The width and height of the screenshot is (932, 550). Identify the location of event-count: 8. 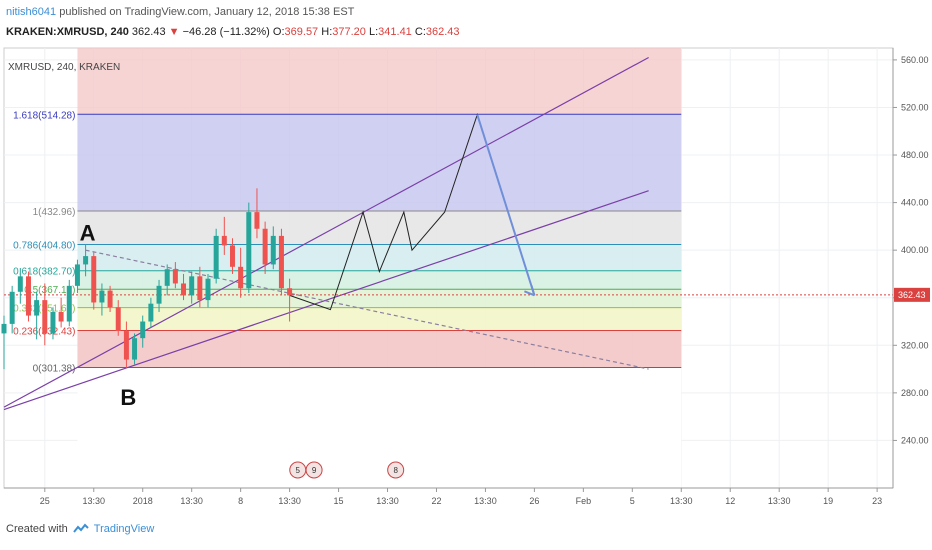
(395, 470).